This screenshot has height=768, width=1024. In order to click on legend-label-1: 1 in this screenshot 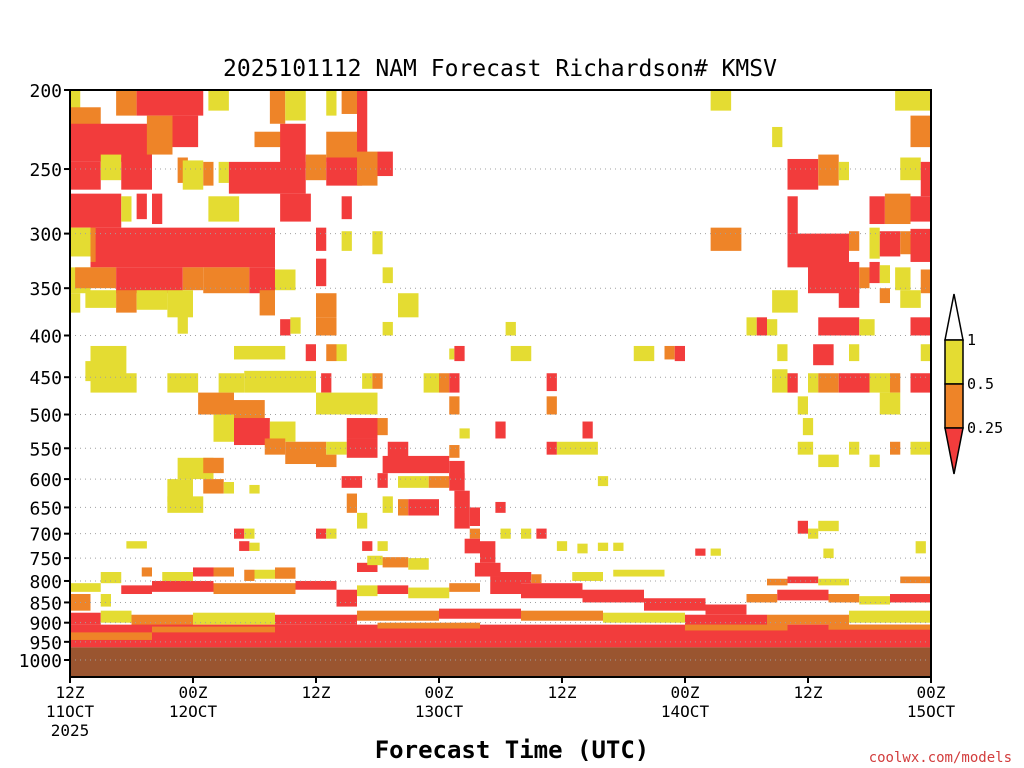, I will do `click(971, 340)`.